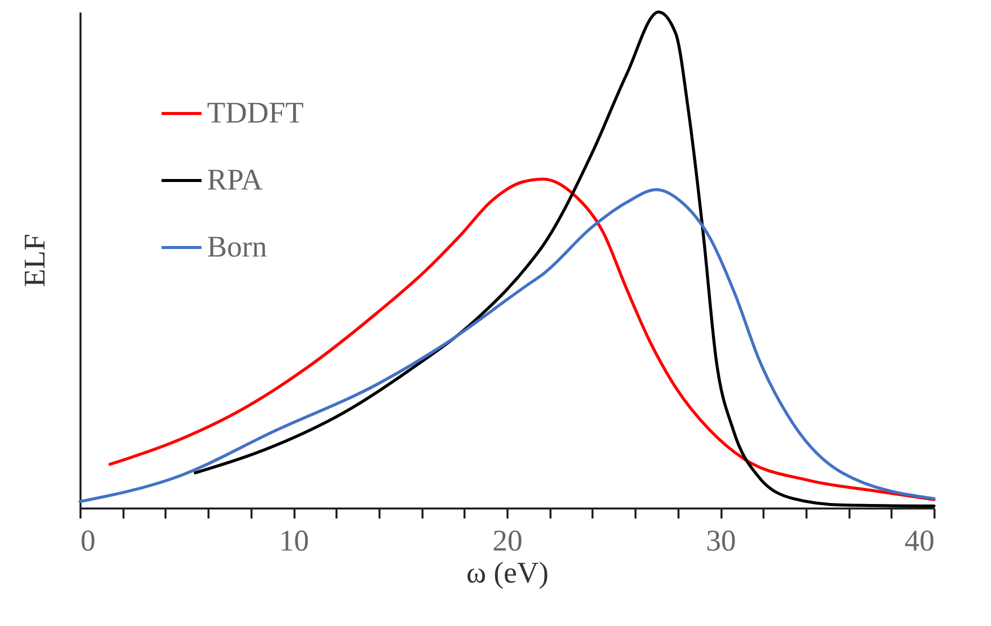 The image size is (991, 626). I want to click on legend-label: TDDFT, so click(255, 113).